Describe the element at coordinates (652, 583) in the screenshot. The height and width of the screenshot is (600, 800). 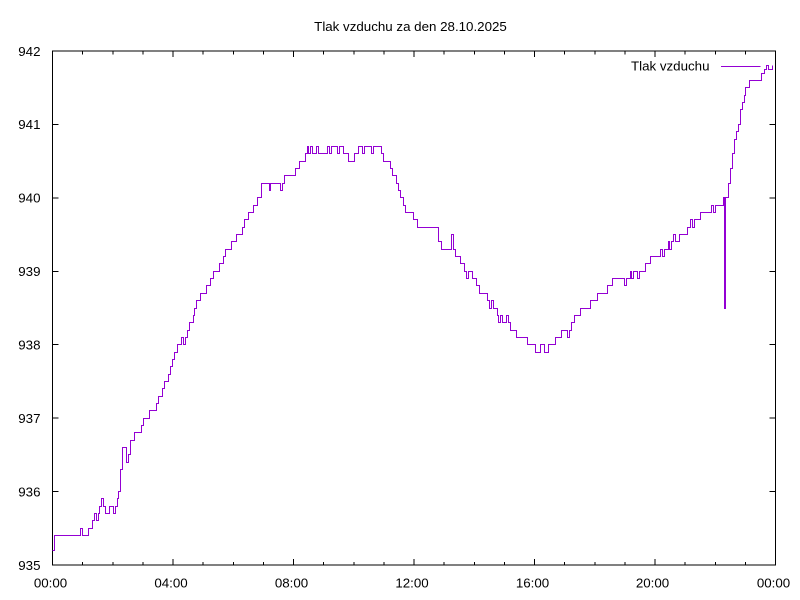
I see `svg-text: 20:00` at that location.